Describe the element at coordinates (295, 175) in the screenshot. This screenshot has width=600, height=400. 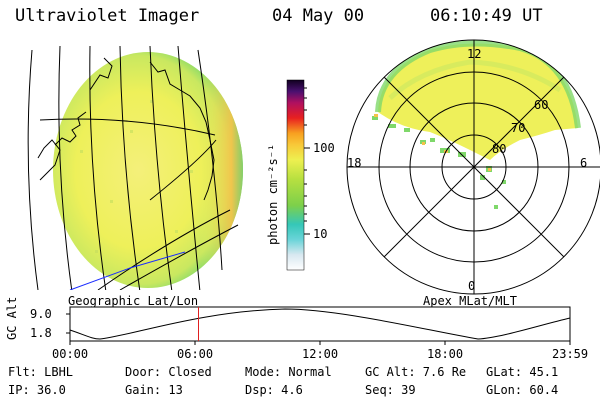
I see `color-scale-bar` at that location.